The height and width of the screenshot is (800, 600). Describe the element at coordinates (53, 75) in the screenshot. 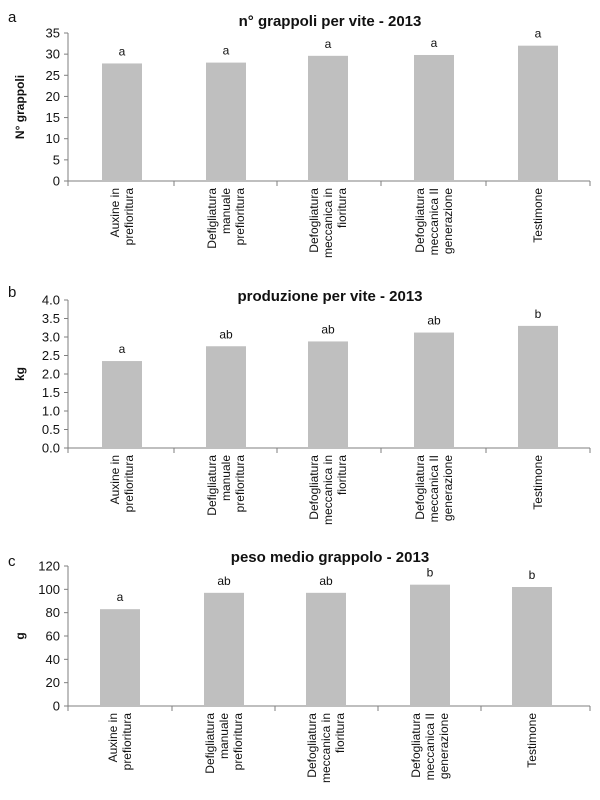

I see `y-tick-label: 25` at that location.